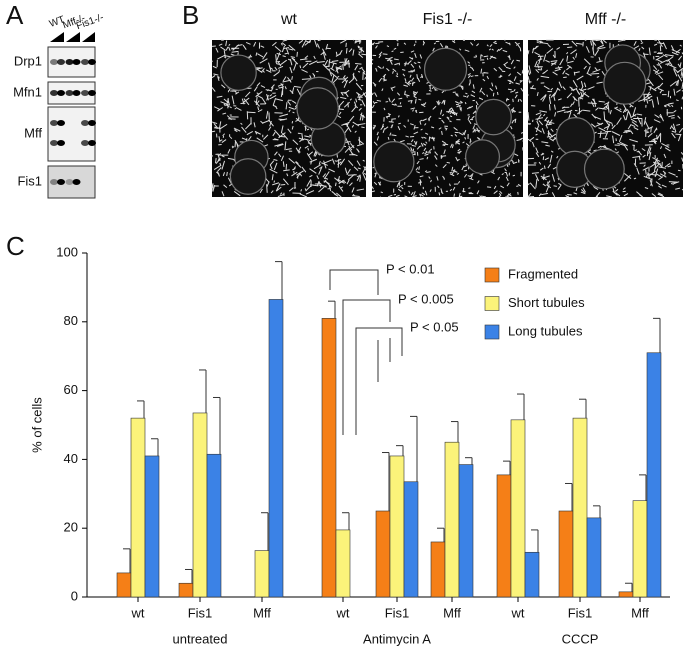  Describe the element at coordinates (580, 638) in the screenshot. I see `group-label: CCCP` at that location.